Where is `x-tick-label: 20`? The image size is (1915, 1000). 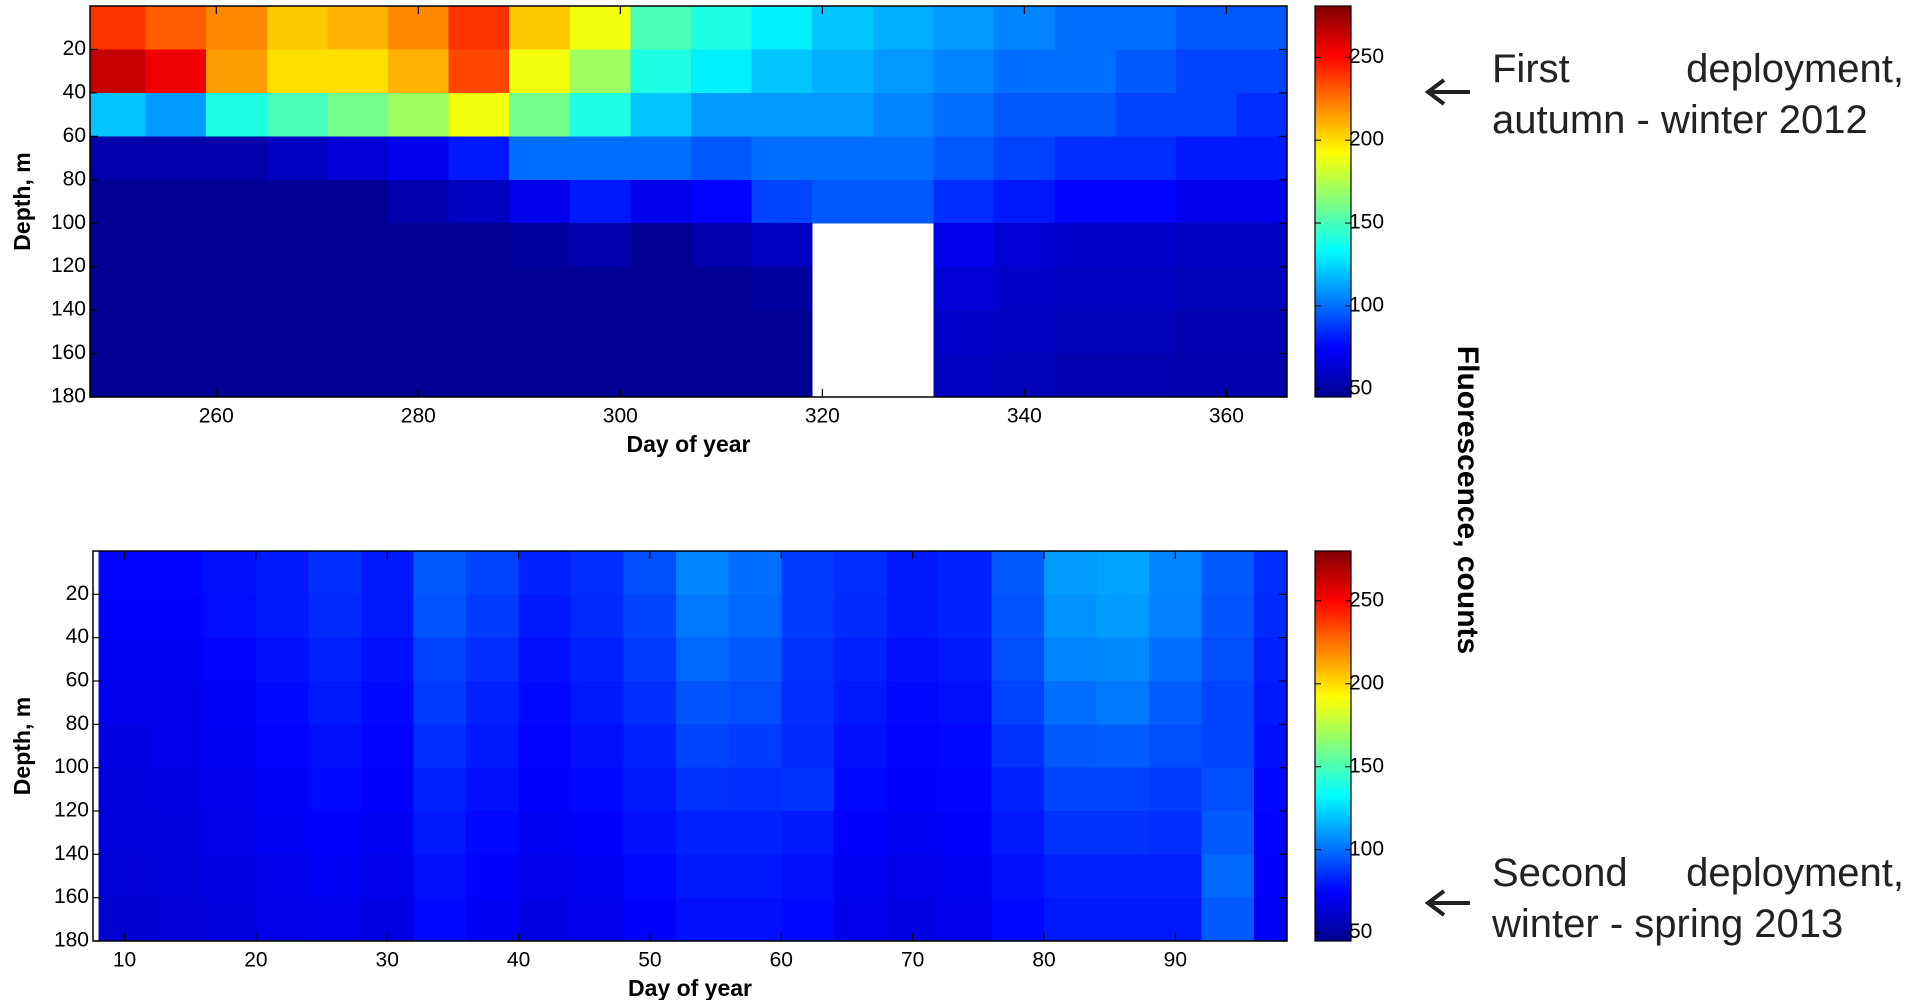 x-tick-label: 20 is located at coordinates (255, 960).